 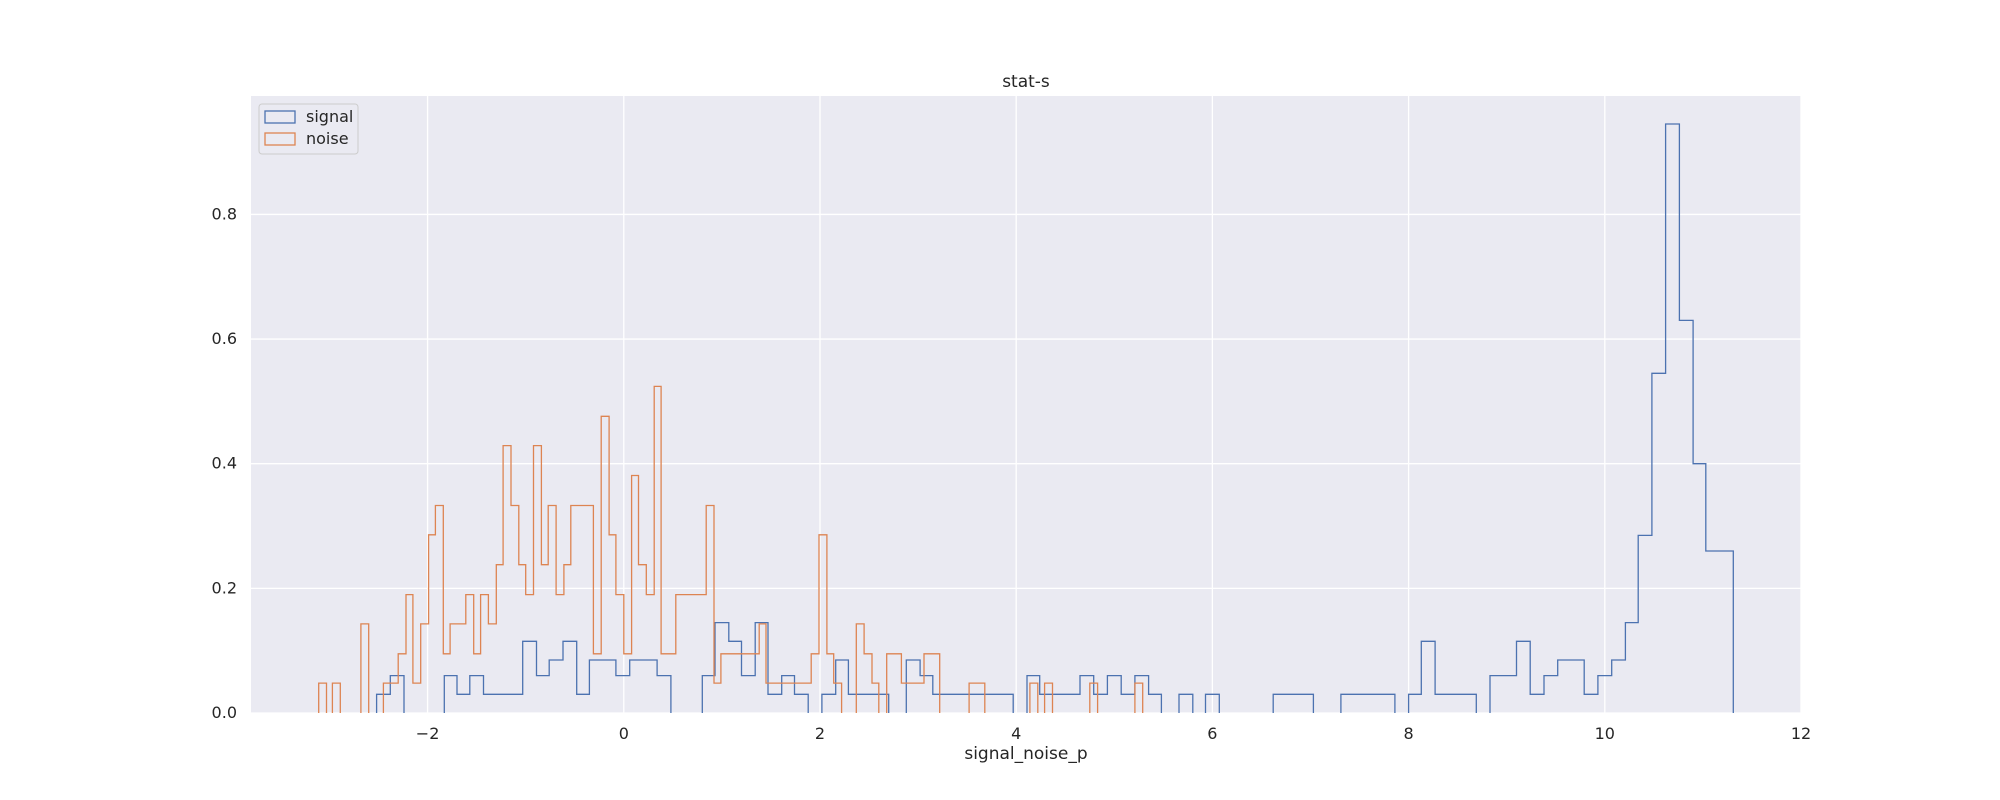 I want to click on x-tick-label: 10, so click(x=1605, y=733).